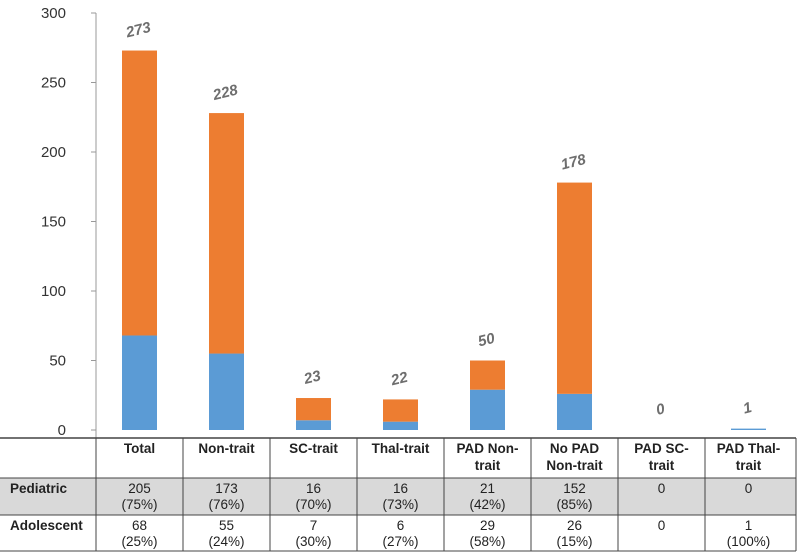 The width and height of the screenshot is (800, 559). Describe the element at coordinates (313, 448) in the screenshot. I see `category-label: SC-trait` at that location.